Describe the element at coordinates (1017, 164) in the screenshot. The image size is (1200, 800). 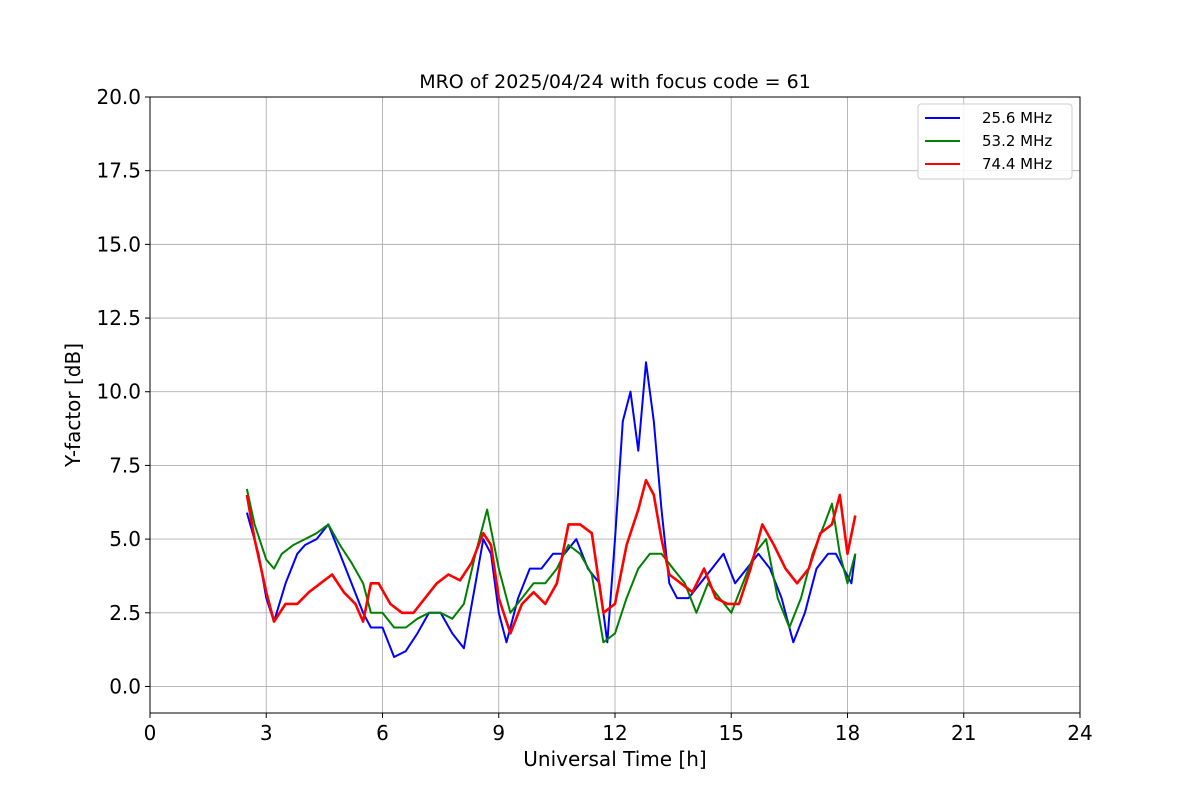
I see `legend-label-74-4: 74.4 MHz` at that location.